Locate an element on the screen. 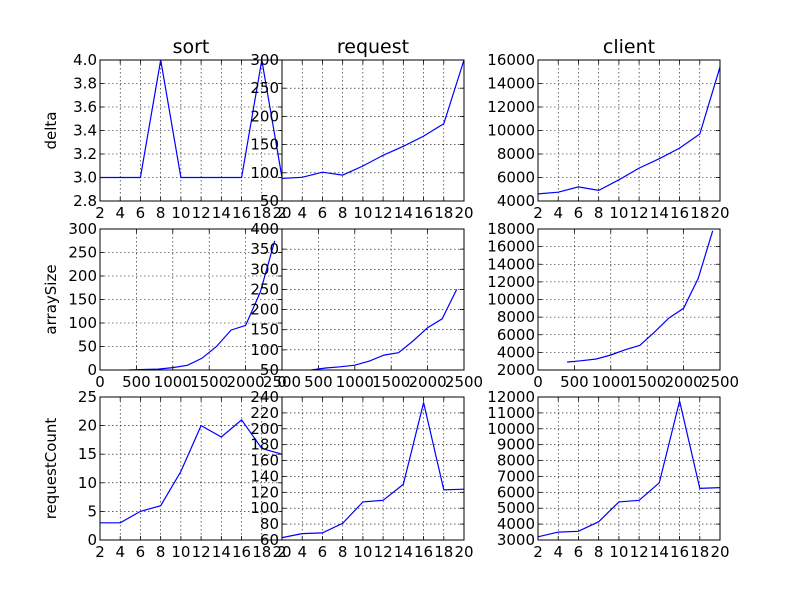  client-delta-y-tick-label: 6000 is located at coordinates (516, 178).